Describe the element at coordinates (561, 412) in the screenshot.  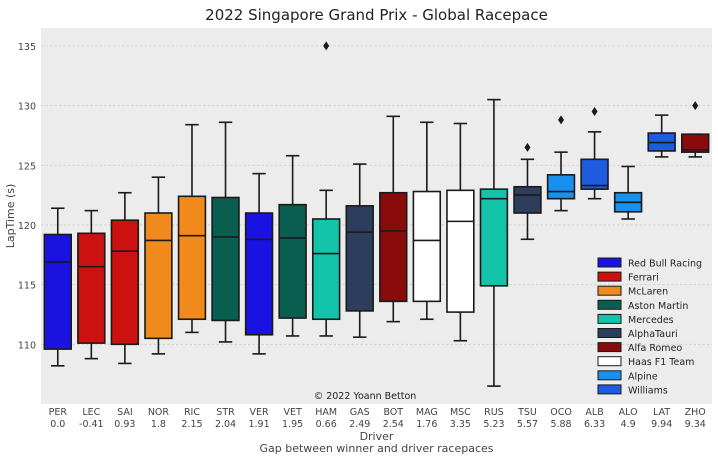
I see `x-tick-driver: OCO` at that location.